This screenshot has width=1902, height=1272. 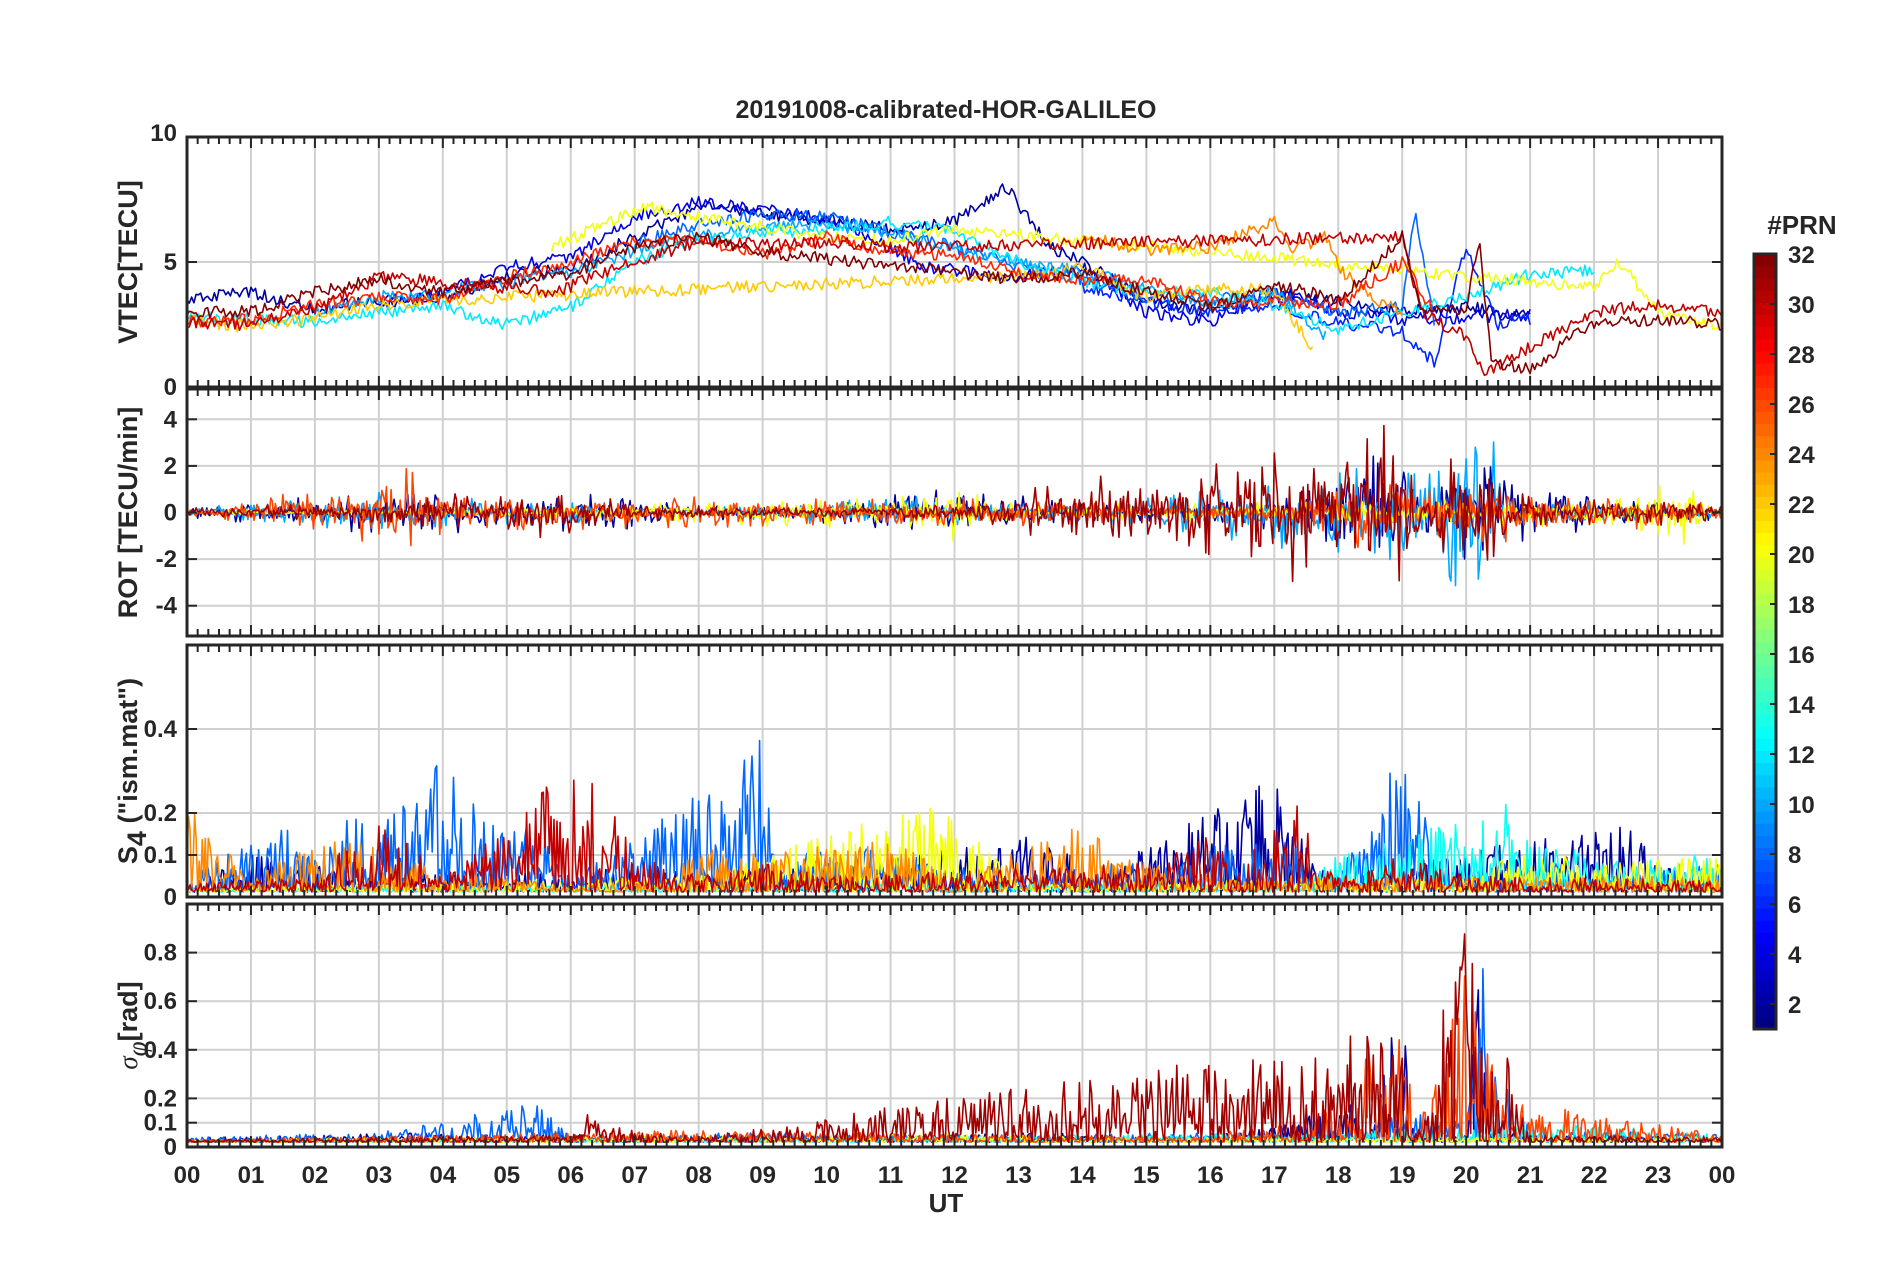 I want to click on y-tick-label: 0.6, so click(x=160, y=1001).